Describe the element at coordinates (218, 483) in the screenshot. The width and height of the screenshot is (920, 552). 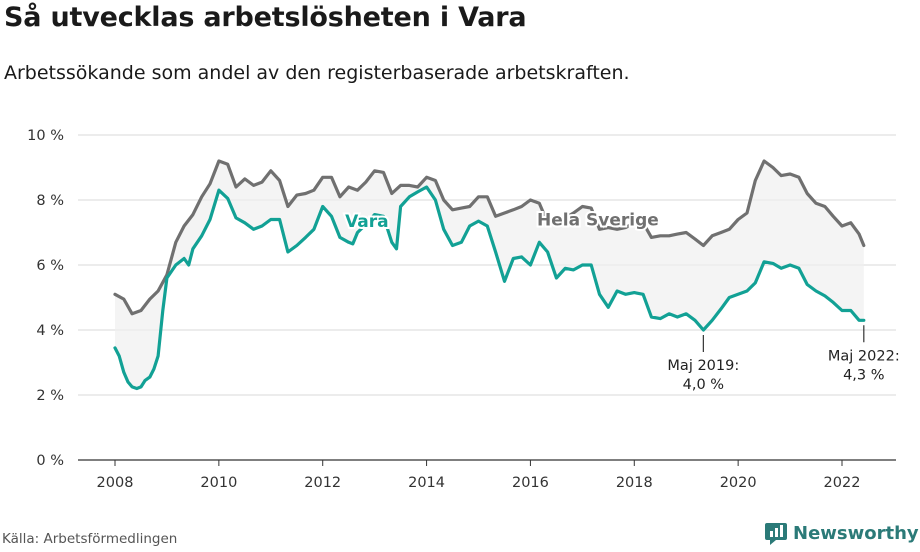
I see `x-tick-label: 2010` at that location.